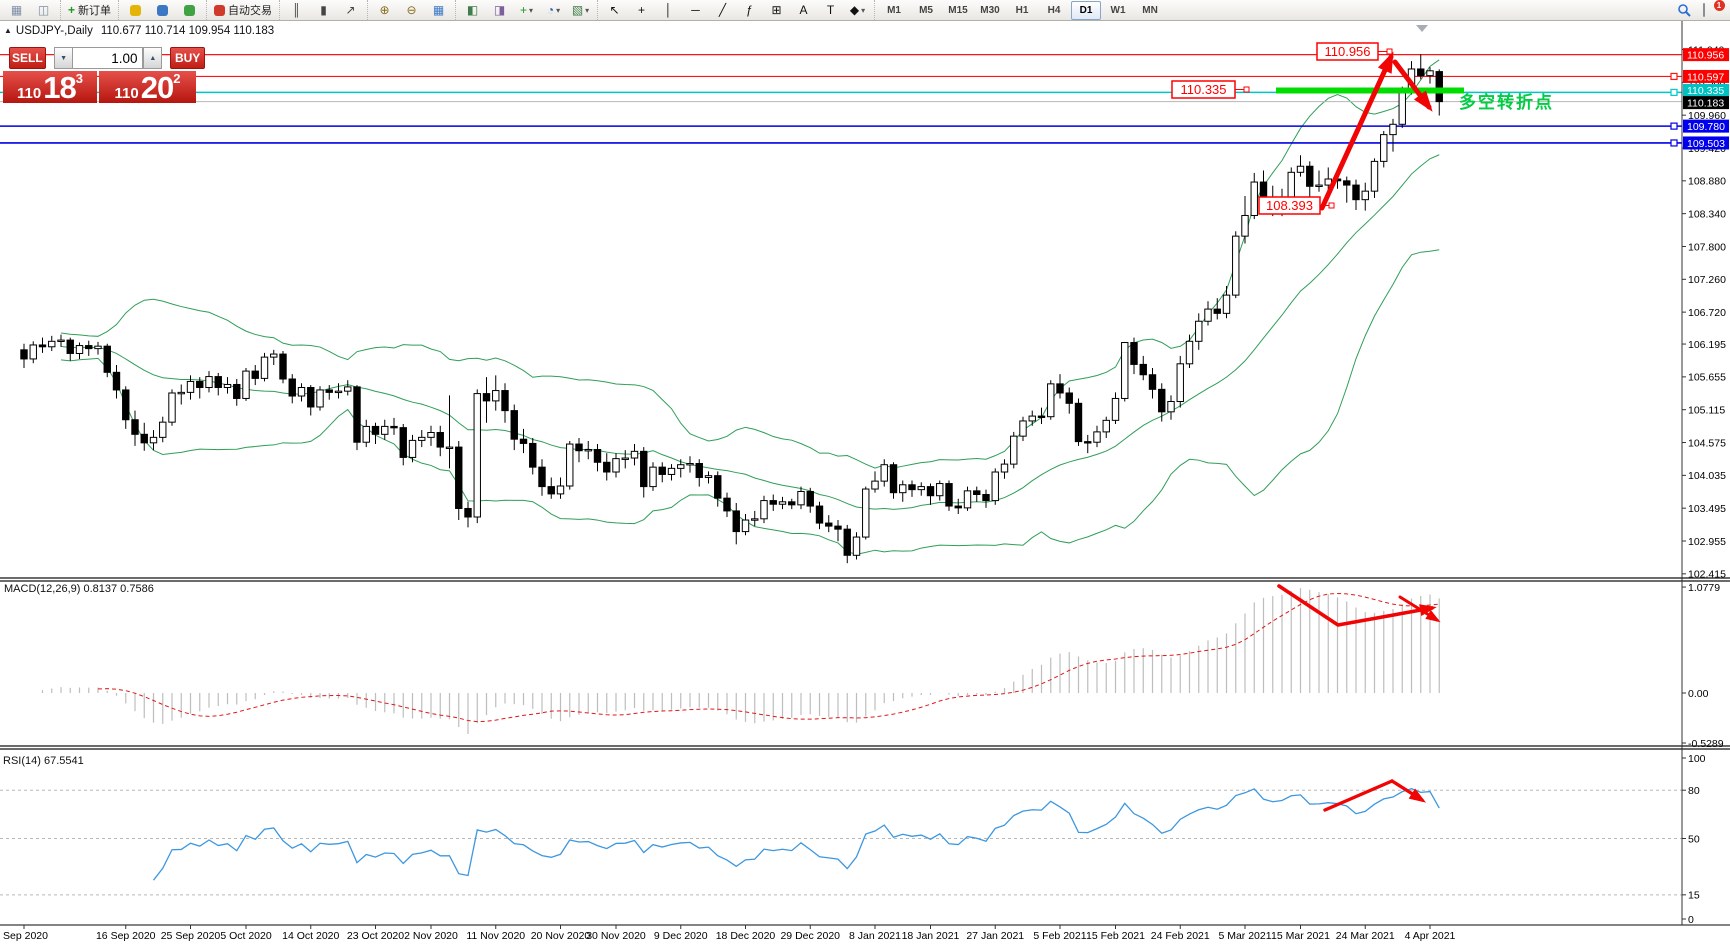 Image resolution: width=1730 pixels, height=946 pixels. Describe the element at coordinates (1430, 936) in the screenshot. I see `svg-text: 4 Apr 2021` at that location.